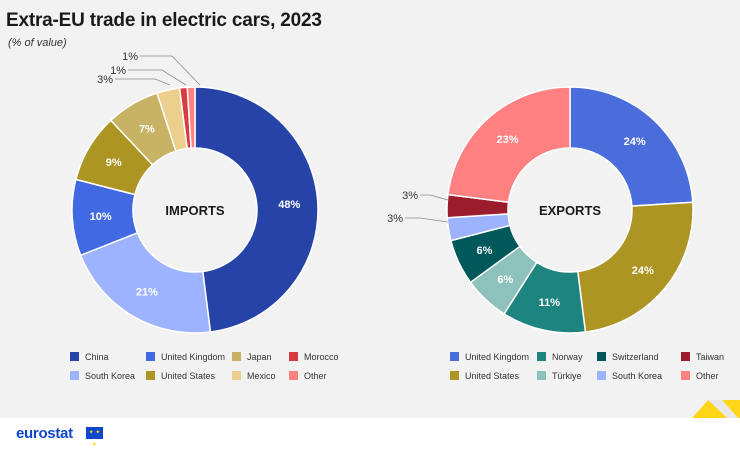  What do you see at coordinates (635, 142) in the screenshot?
I see `exports-data-label-united-kingdom: 24%` at bounding box center [635, 142].